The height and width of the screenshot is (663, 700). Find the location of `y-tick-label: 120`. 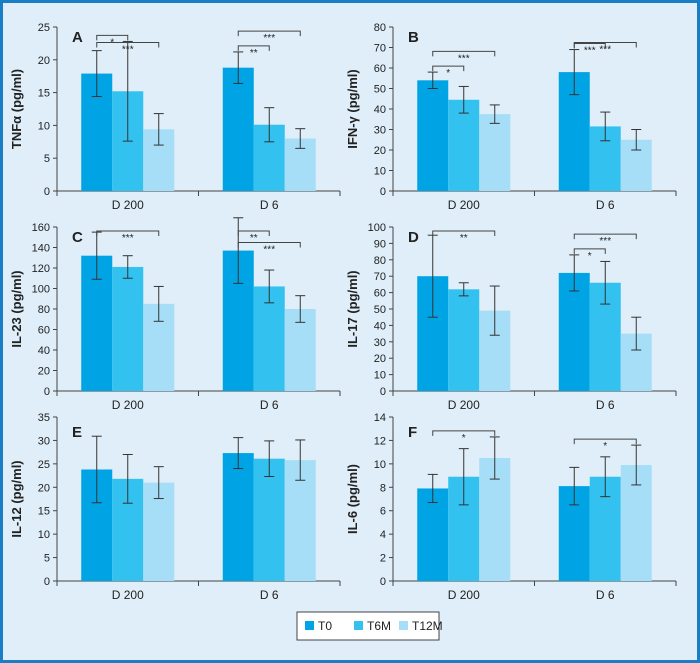

y-tick-label: 120 is located at coordinates (41, 269).